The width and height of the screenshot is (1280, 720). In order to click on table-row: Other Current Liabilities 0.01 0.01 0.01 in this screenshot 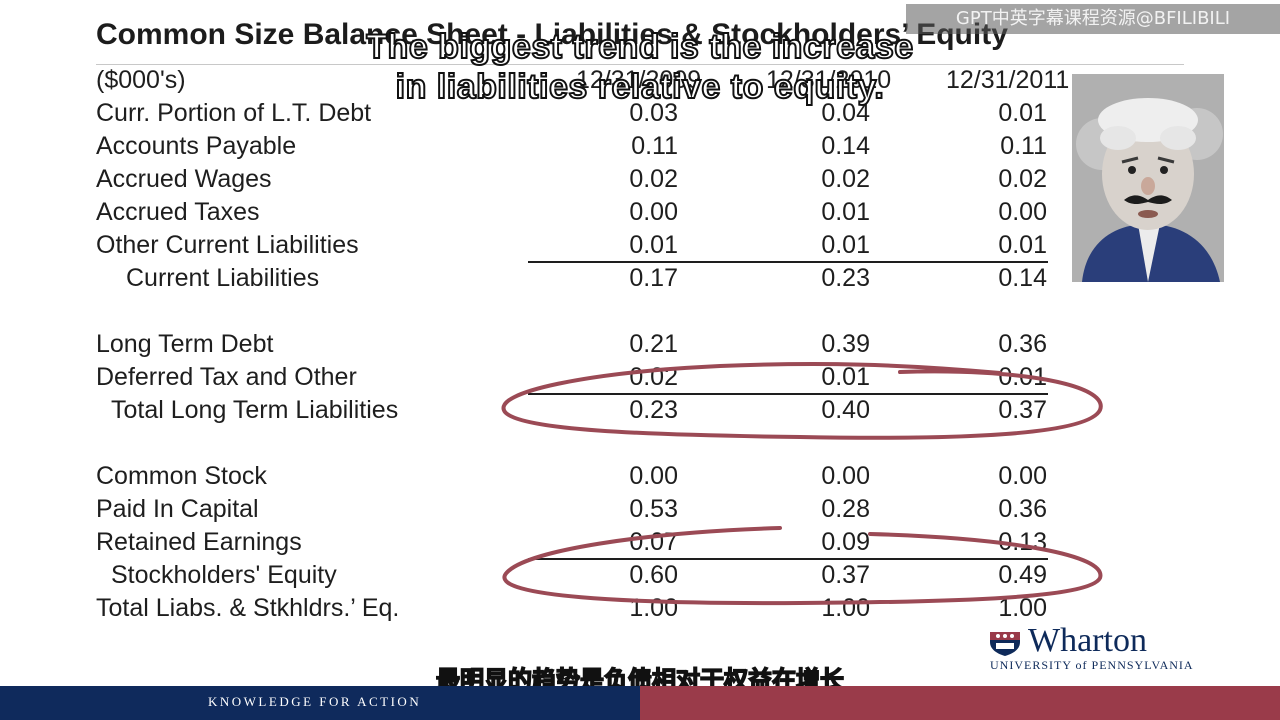, I will do `click(576, 247)`.